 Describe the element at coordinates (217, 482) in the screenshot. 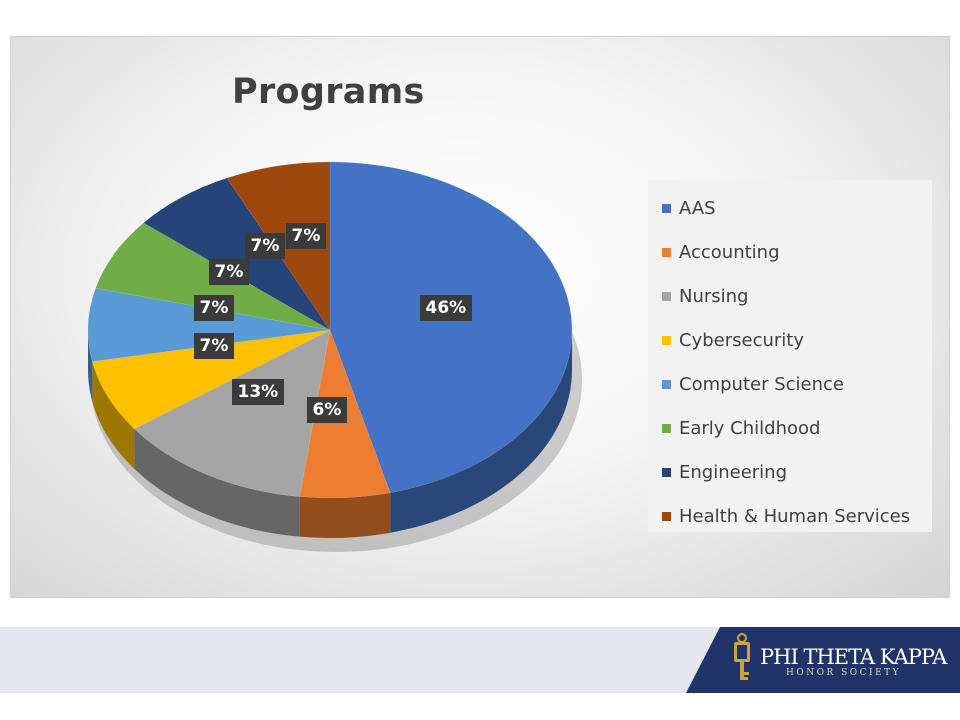

I see `pie-side-nursing` at that location.